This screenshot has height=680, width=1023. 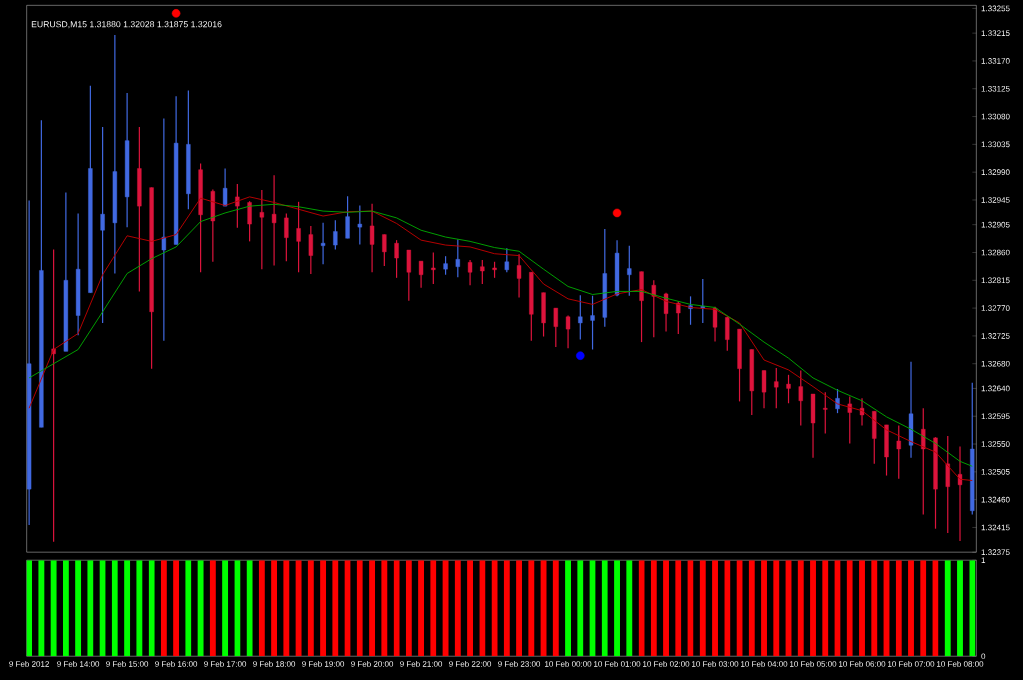 What do you see at coordinates (995, 499) in the screenshot?
I see `y-tick-label: 1.32460` at bounding box center [995, 499].